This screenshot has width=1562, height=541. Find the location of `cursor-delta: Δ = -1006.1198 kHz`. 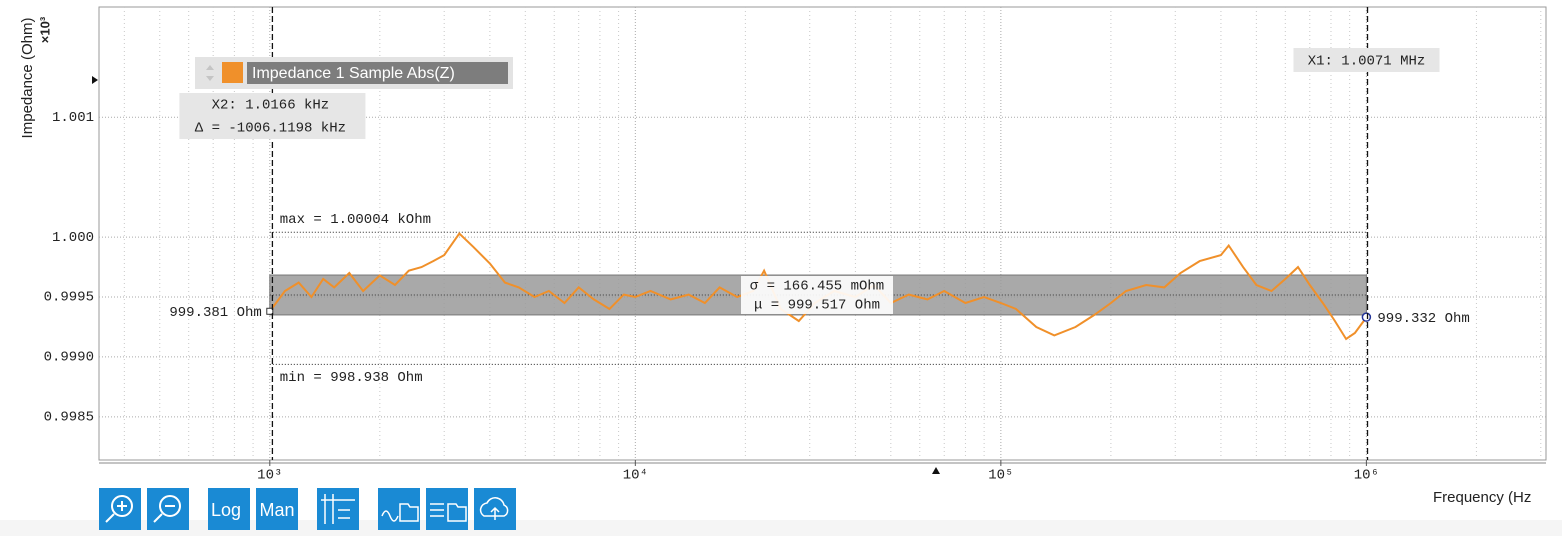

cursor-delta: Δ = -1006.1198 kHz is located at coordinates (270, 129).